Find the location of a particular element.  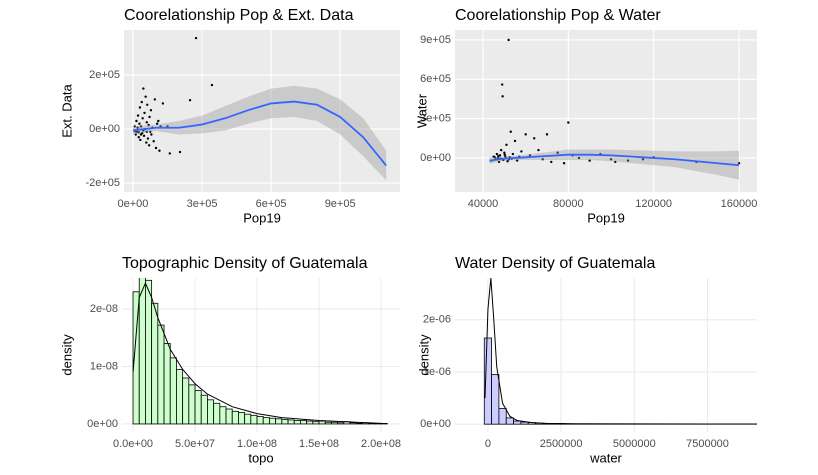

y-tick-label: 9e+05 is located at coordinates (435, 40).